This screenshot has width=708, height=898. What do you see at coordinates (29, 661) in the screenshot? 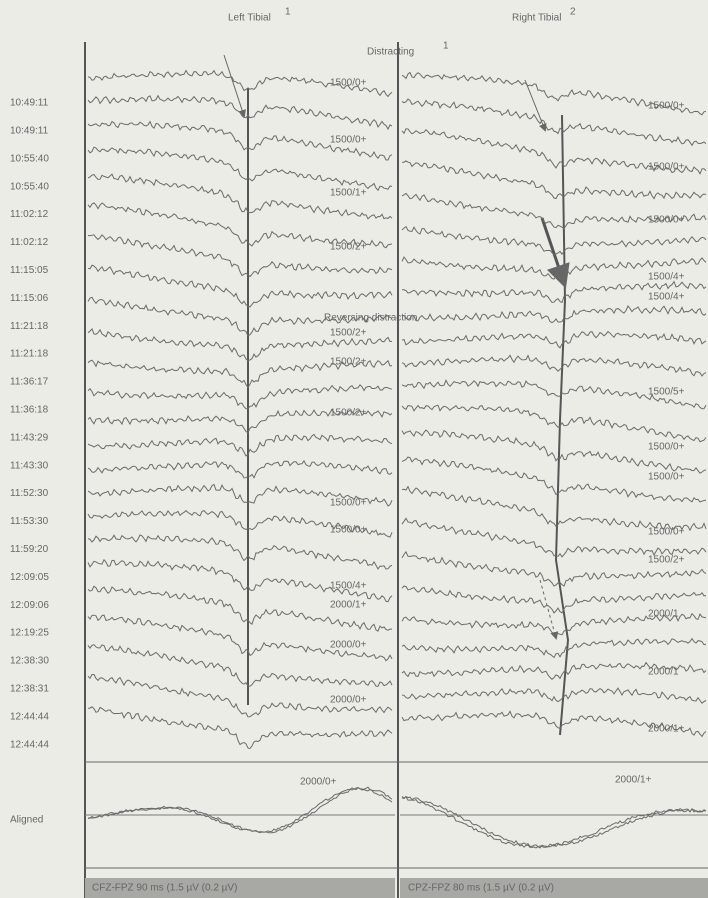
I see `time-label: 12:38:30` at bounding box center [29, 661].